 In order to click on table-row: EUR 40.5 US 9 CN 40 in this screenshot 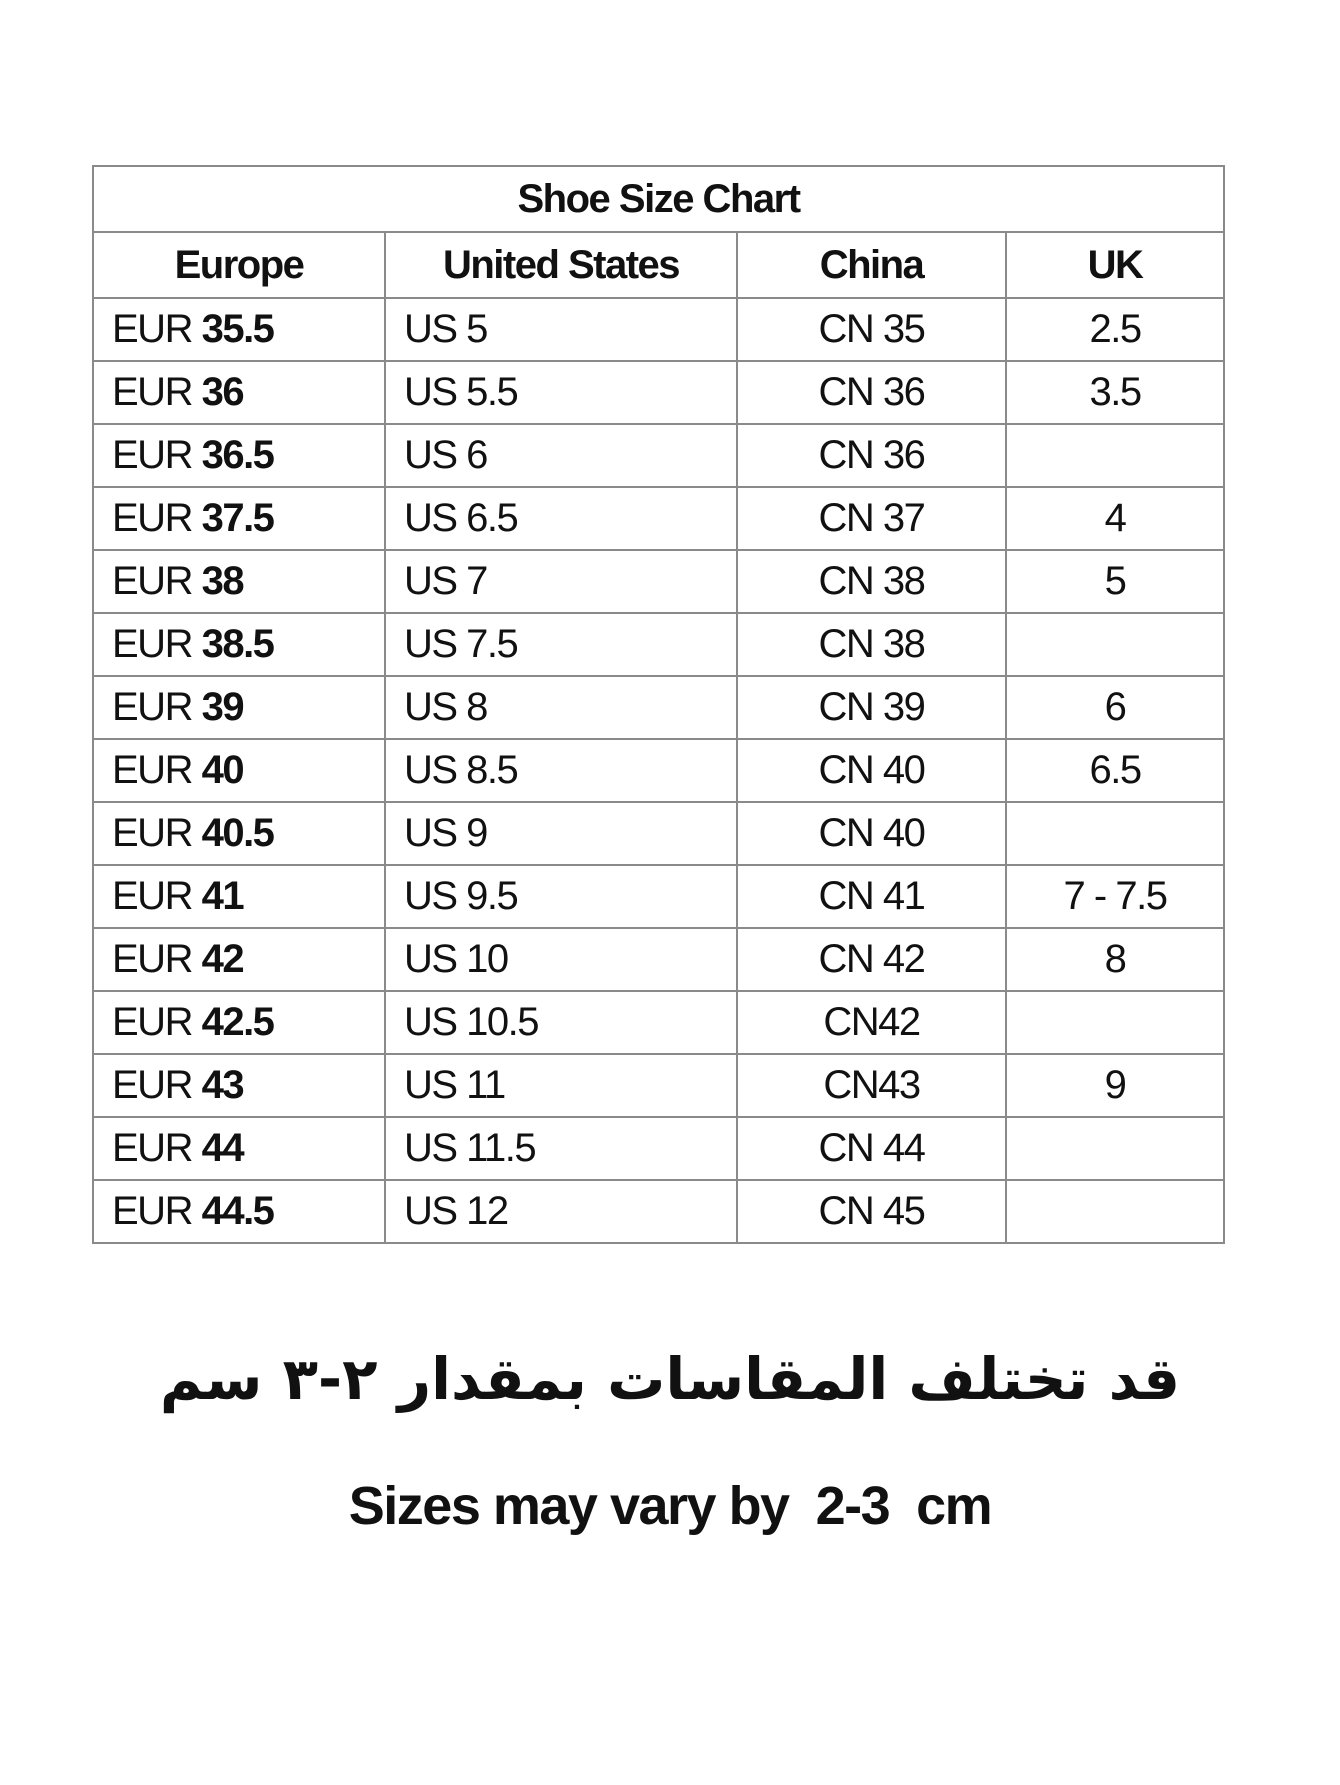, I will do `click(659, 833)`.